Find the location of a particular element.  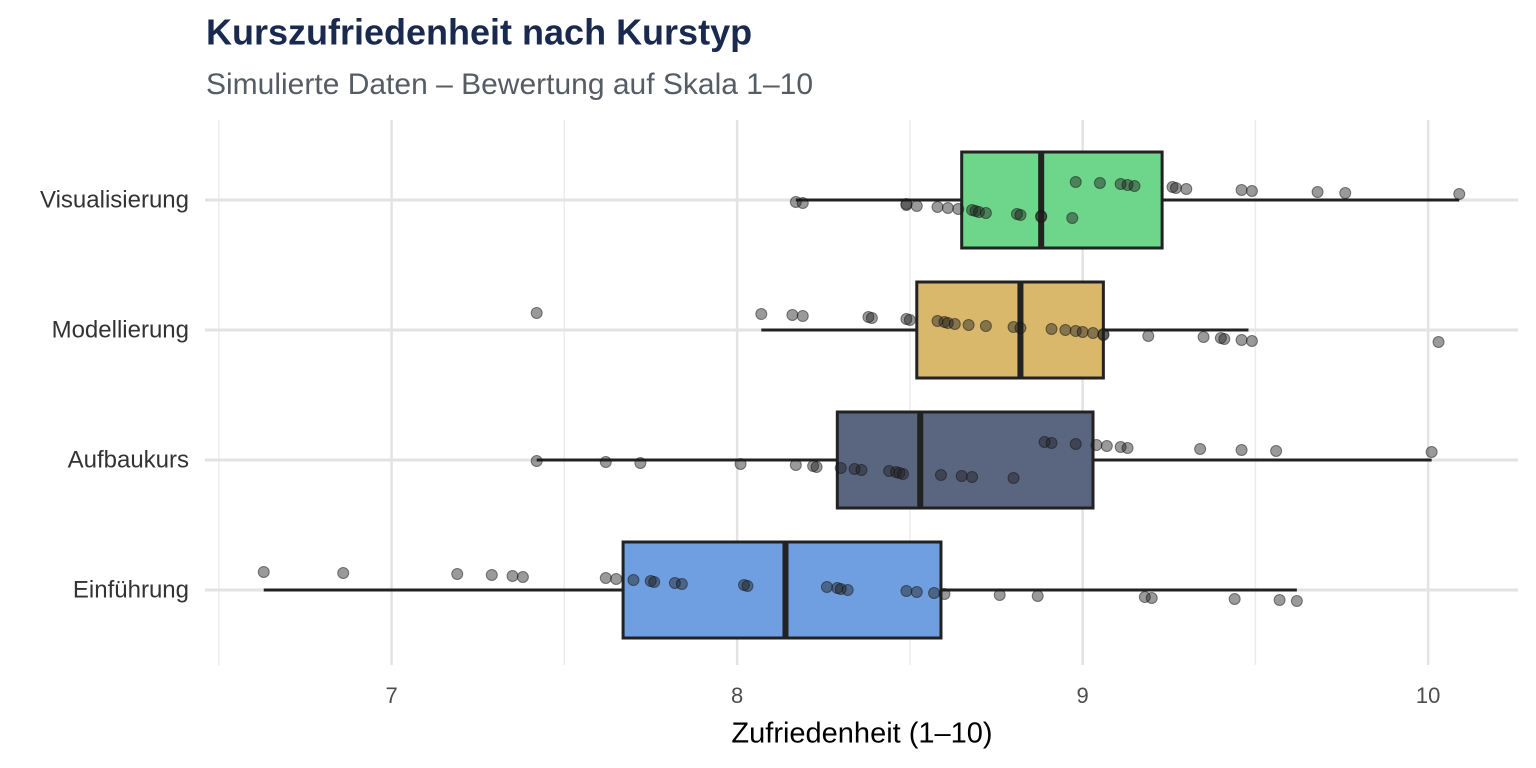

y-tick-label: Einführung is located at coordinates (131, 589).